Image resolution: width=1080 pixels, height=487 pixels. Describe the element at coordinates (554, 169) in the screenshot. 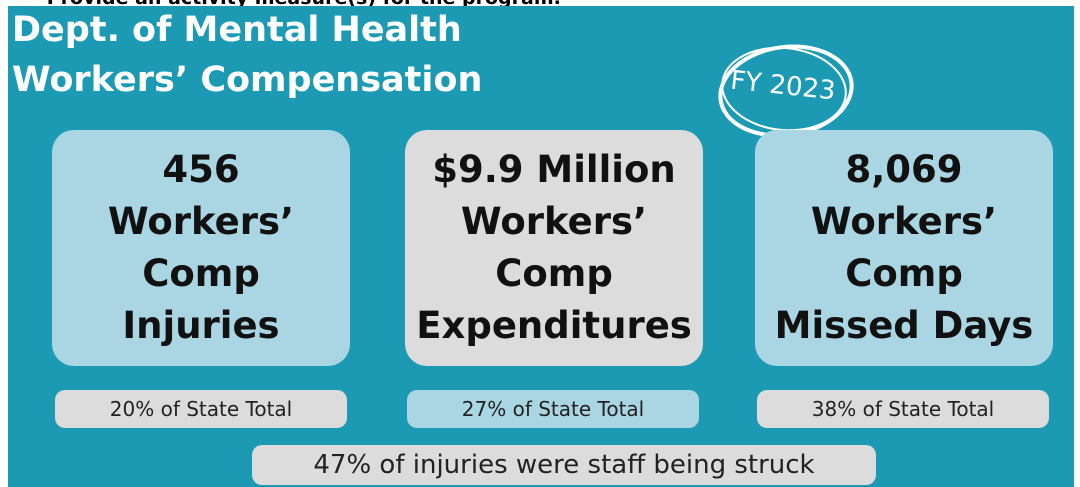

I see `card-line: $9.9 Million` at that location.